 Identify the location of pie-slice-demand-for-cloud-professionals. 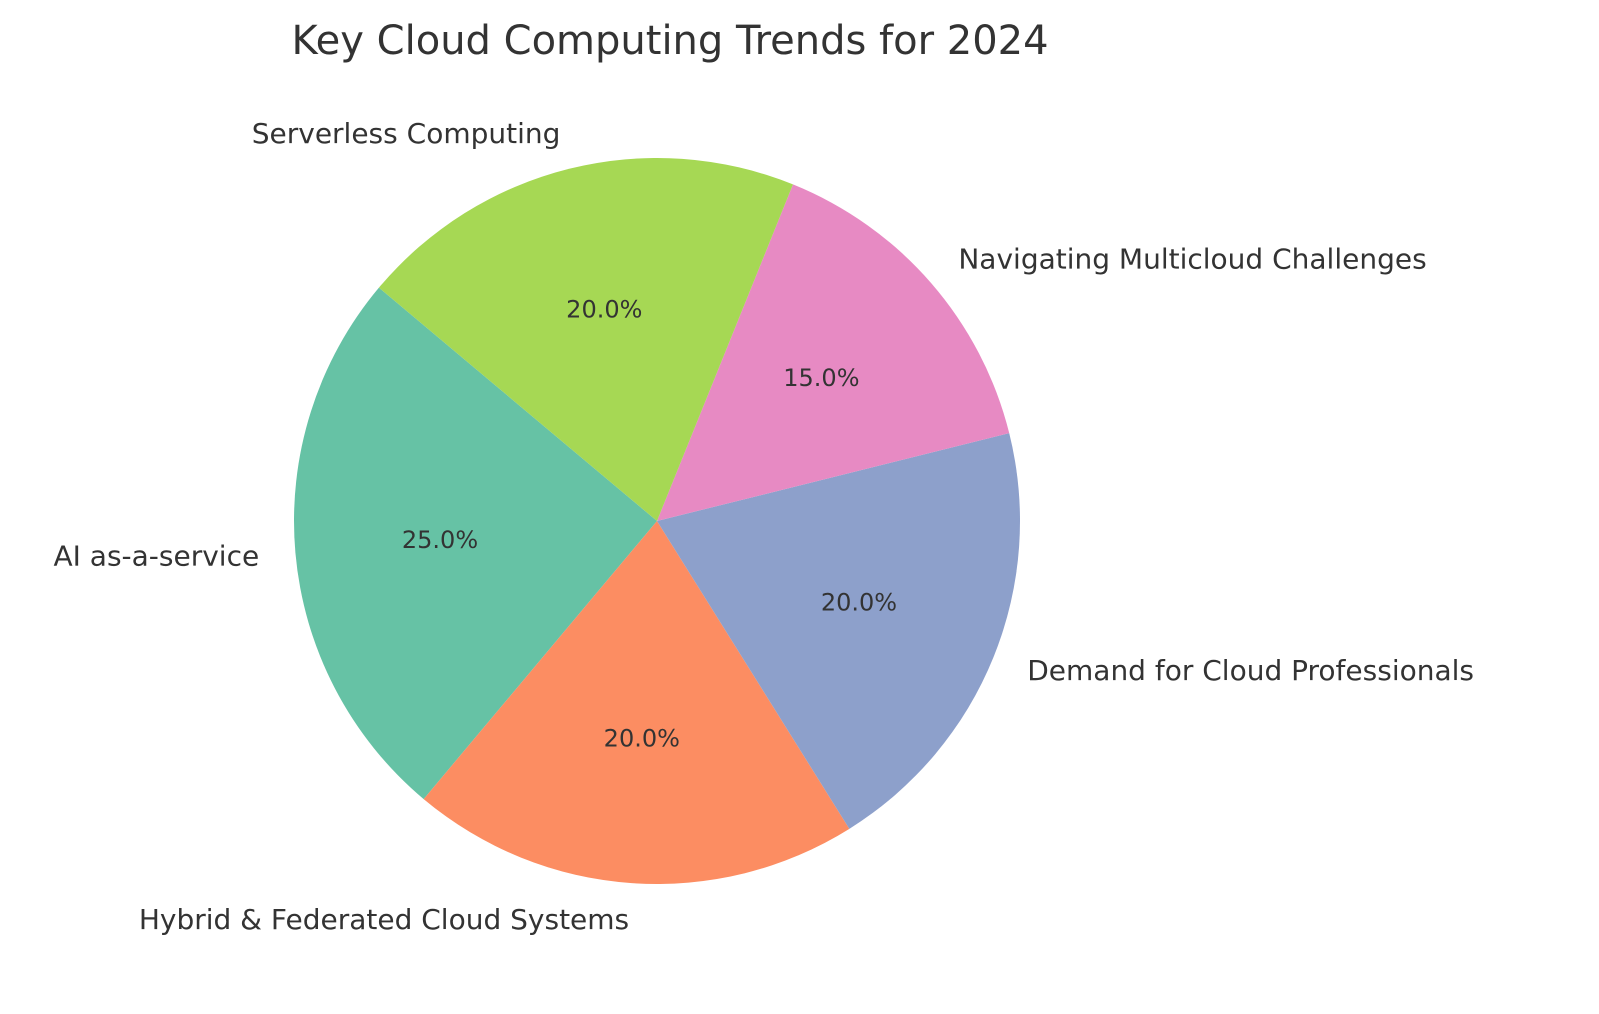
(839, 631).